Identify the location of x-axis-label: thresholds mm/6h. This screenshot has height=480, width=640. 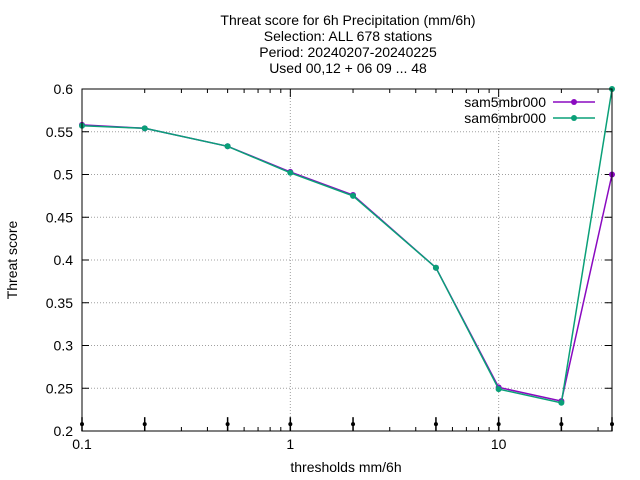
(345, 467).